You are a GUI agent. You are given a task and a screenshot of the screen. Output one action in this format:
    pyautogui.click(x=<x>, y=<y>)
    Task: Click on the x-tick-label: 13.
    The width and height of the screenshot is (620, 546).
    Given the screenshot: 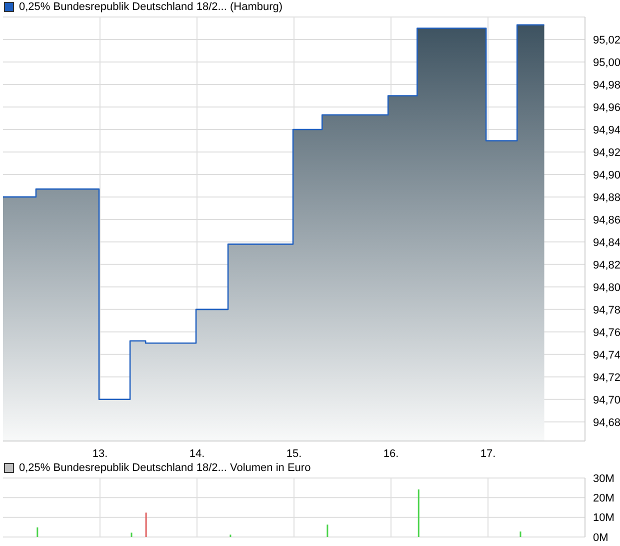 What is the action you would take?
    pyautogui.click(x=100, y=454)
    